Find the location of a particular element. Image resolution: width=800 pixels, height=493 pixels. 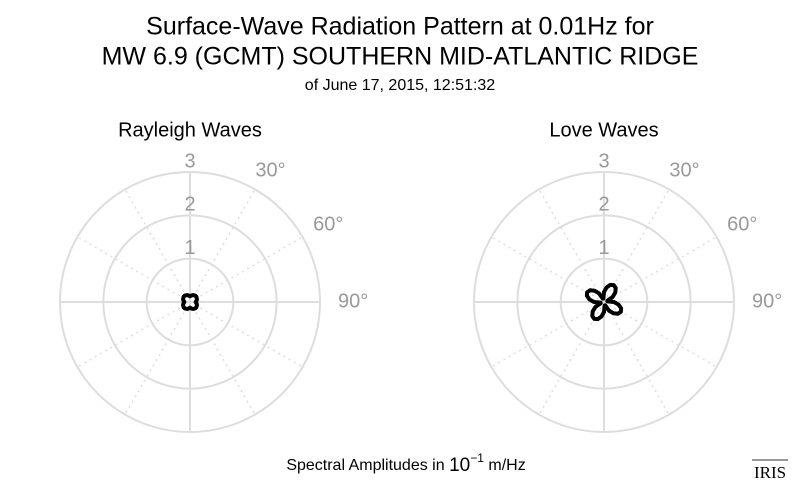

x-label-base: 10 is located at coordinates (459, 465).